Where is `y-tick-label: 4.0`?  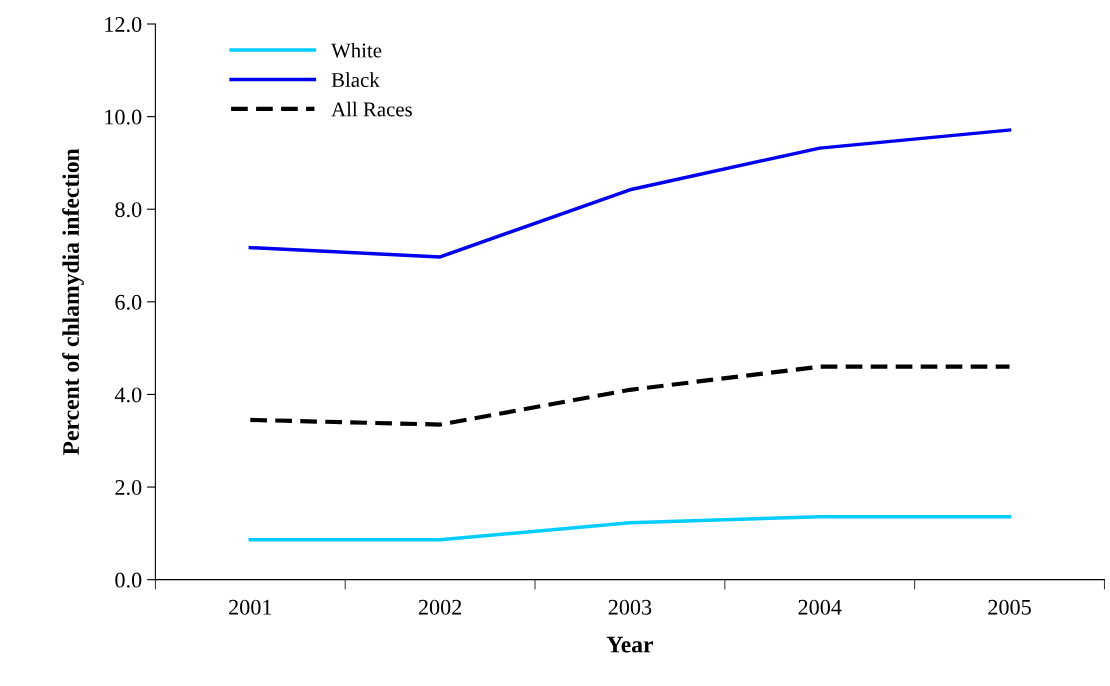
y-tick-label: 4.0 is located at coordinates (128, 395).